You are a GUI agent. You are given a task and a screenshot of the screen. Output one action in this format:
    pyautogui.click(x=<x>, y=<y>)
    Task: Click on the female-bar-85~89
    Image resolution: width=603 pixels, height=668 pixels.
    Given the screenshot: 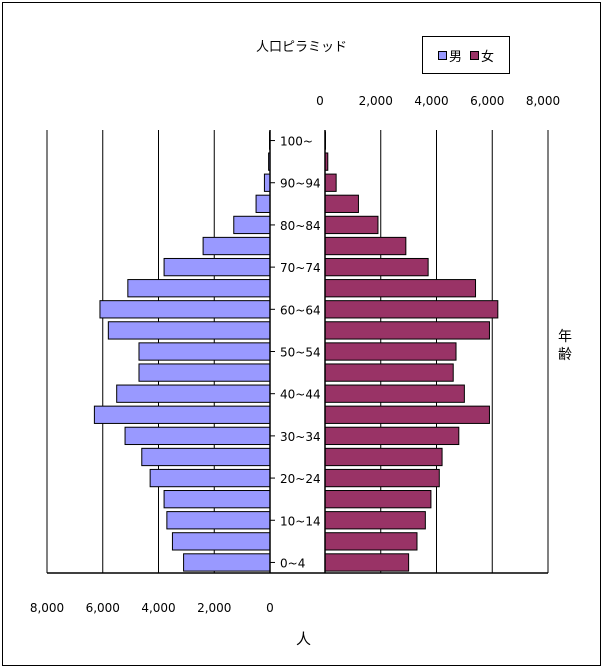 What is the action you would take?
    pyautogui.click(x=341, y=203)
    